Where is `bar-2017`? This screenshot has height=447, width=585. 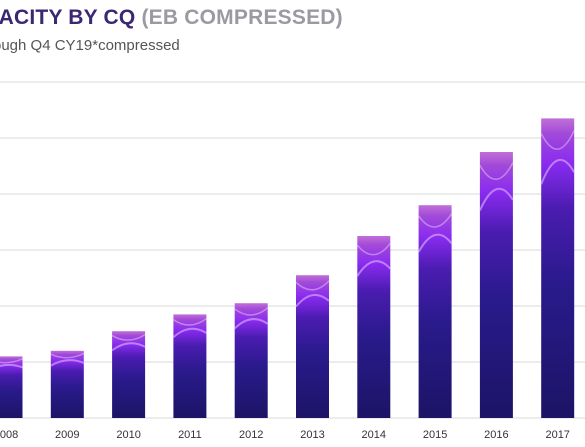 bar-2017 is located at coordinates (558, 268).